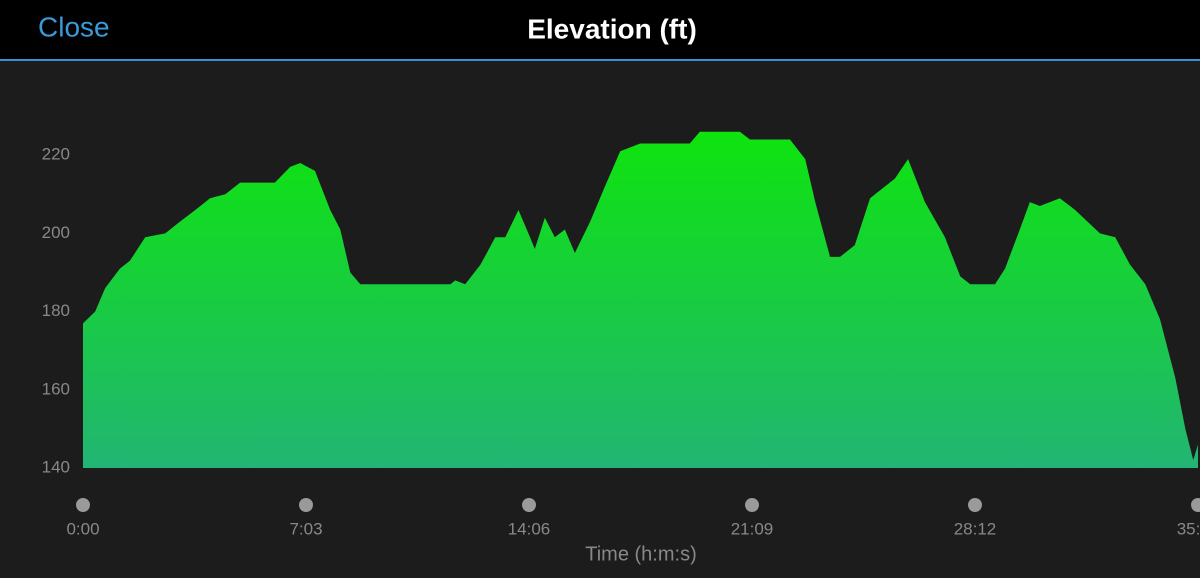  I want to click on header-bar, so click(600, 30).